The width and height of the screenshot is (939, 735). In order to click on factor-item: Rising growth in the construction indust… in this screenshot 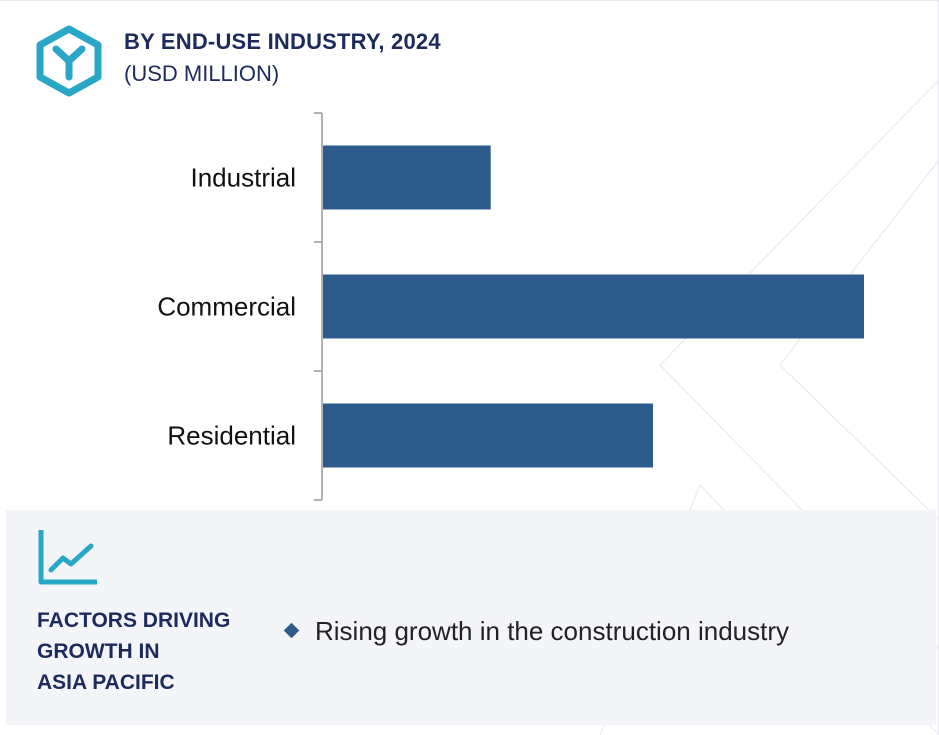, I will do `click(536, 631)`.